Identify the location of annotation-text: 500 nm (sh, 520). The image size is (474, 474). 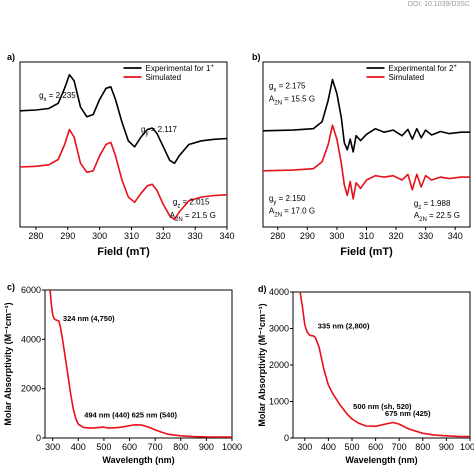
(382, 406).